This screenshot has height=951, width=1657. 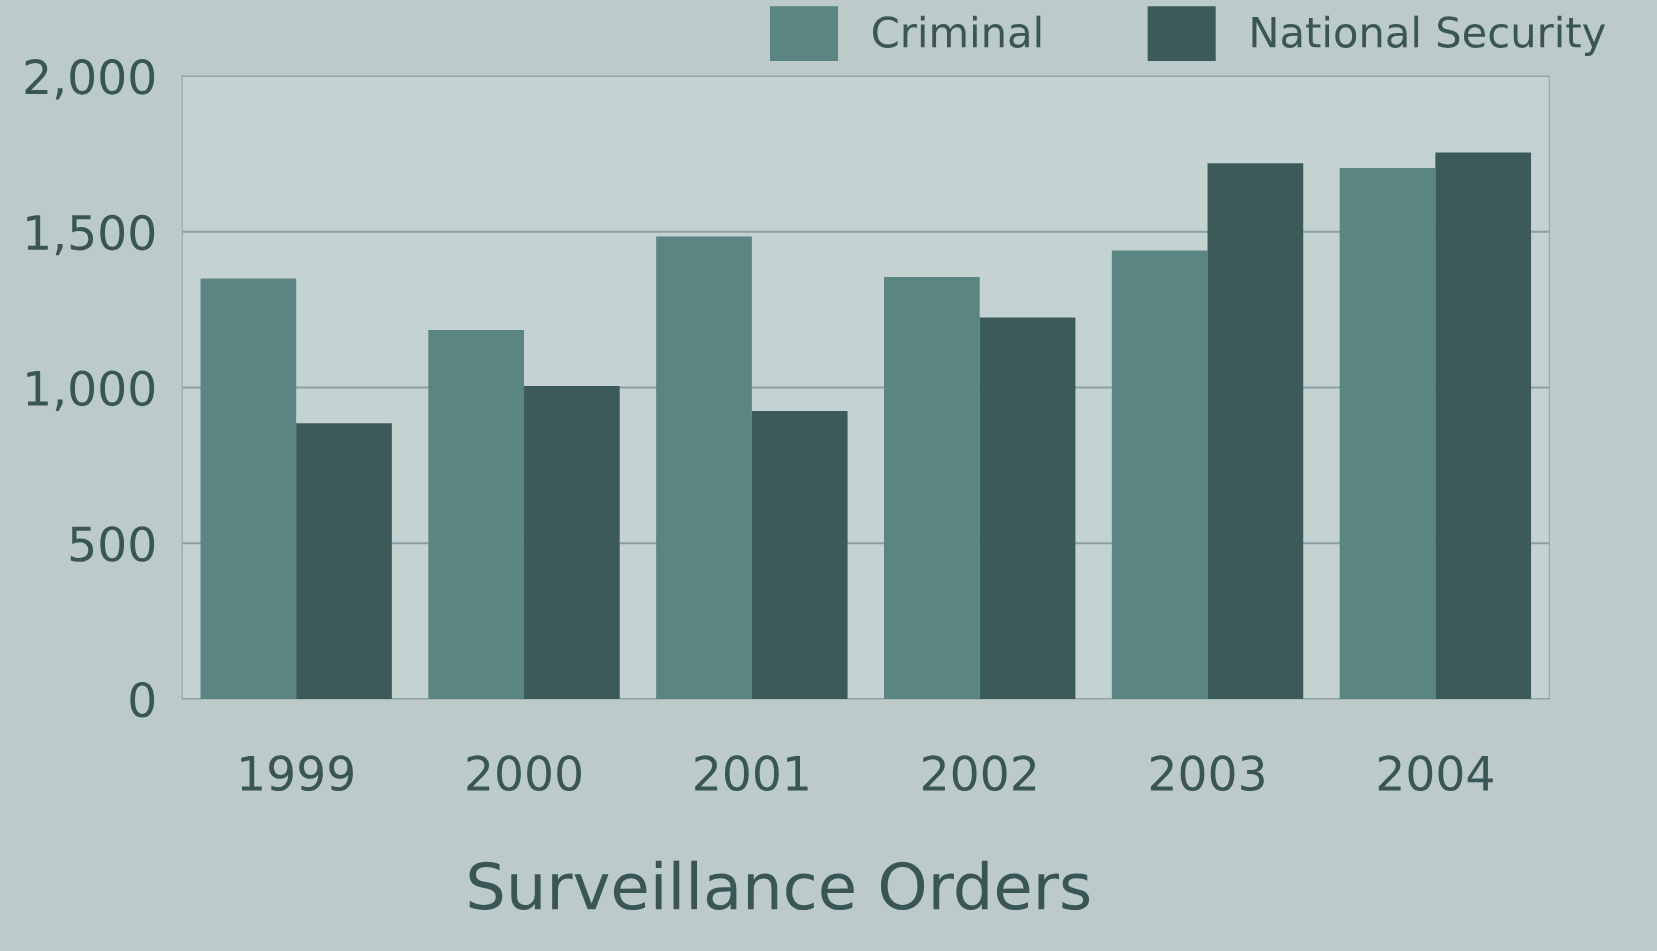 What do you see at coordinates (524, 773) in the screenshot?
I see `x-tick-label: 2000` at bounding box center [524, 773].